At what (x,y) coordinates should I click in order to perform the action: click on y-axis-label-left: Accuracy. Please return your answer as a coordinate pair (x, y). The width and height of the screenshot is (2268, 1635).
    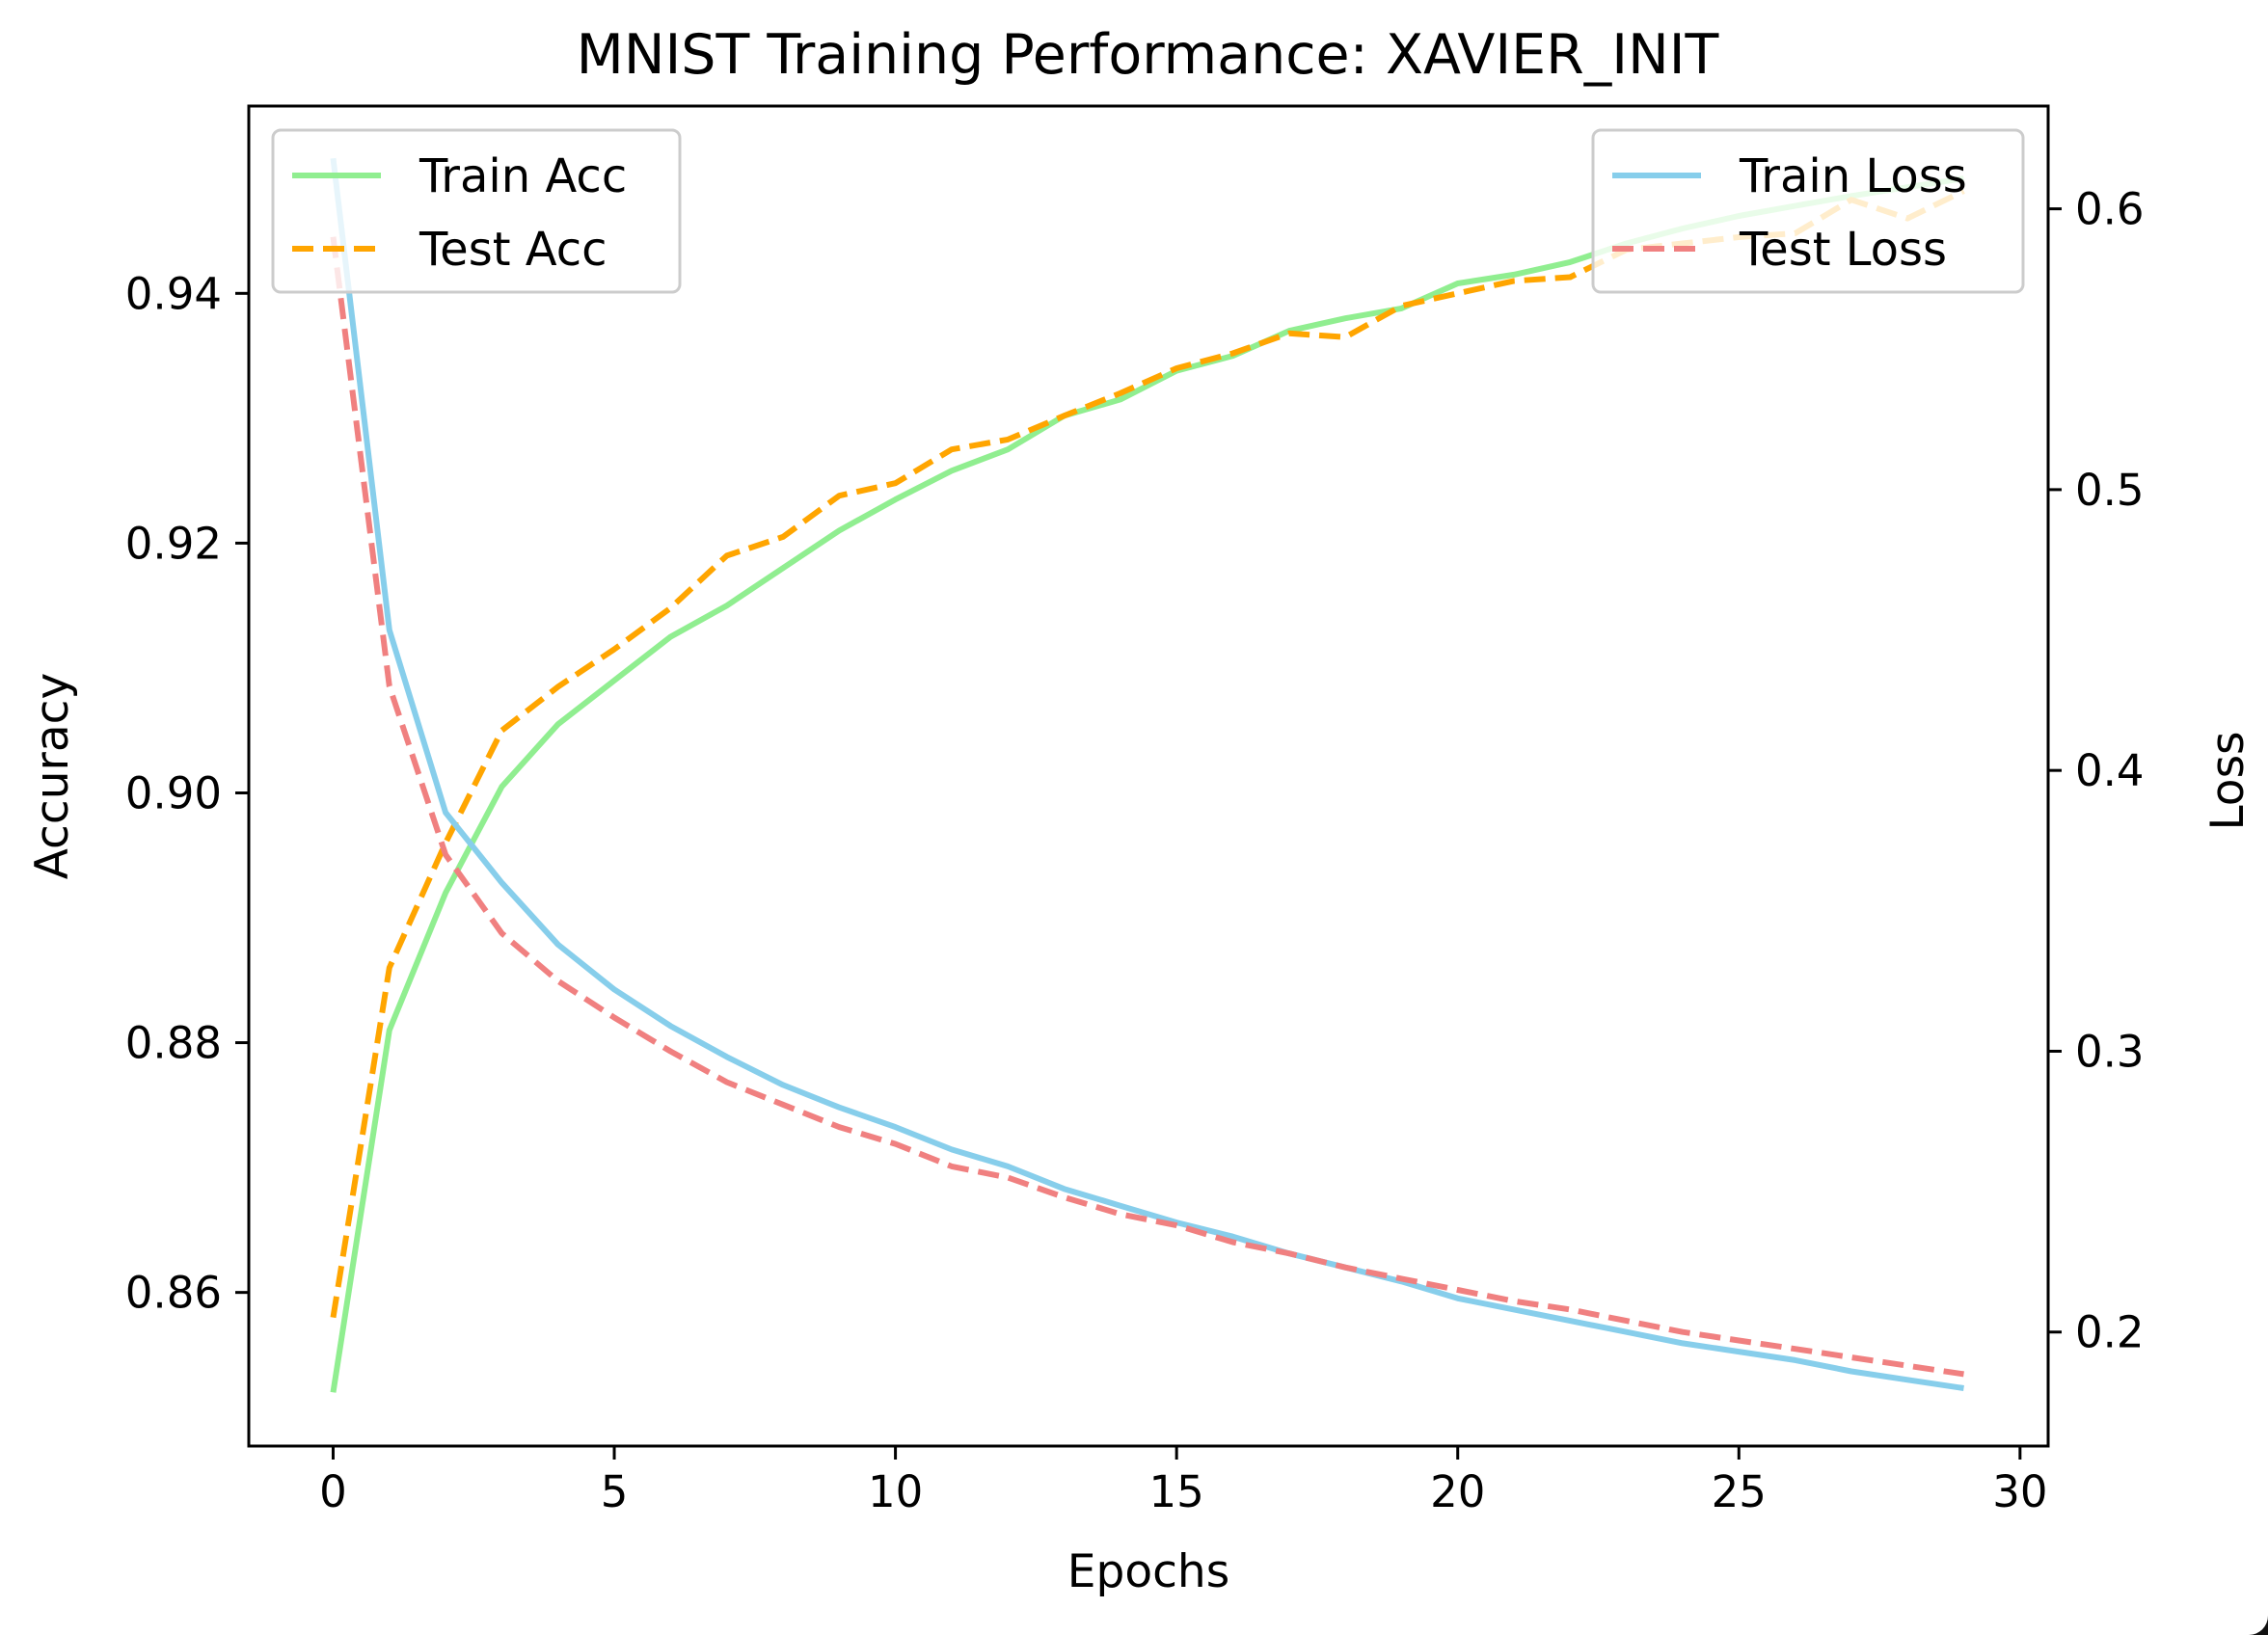
    Looking at the image, I should click on (52, 776).